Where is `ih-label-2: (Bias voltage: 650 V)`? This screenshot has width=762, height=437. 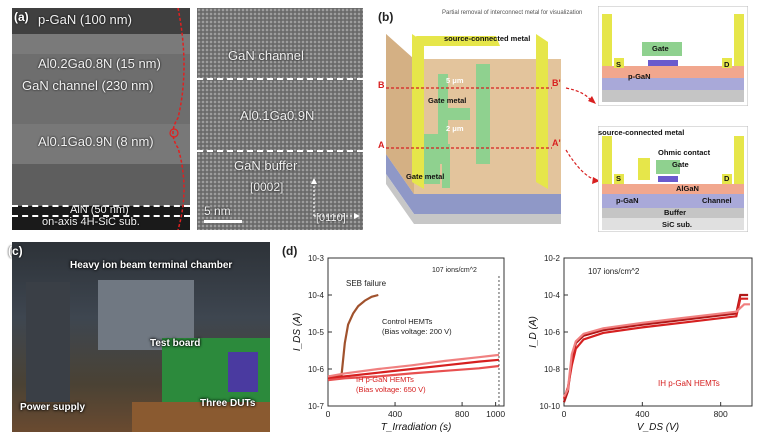
ih-label-2: (Bias voltage: 650 V) is located at coordinates (391, 389).